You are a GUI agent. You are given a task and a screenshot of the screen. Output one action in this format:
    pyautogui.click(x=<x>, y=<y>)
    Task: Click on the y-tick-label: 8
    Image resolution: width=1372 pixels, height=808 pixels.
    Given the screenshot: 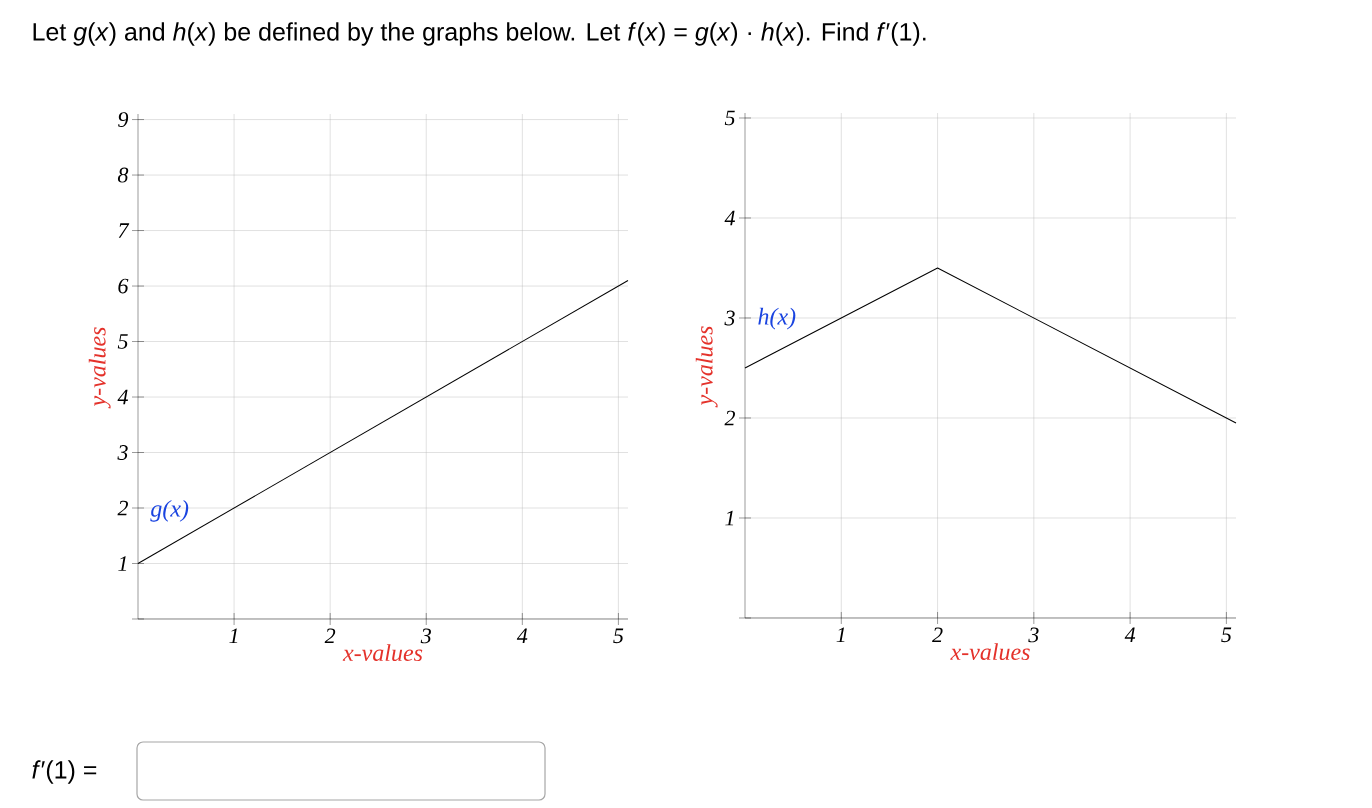 What is the action you would take?
    pyautogui.click(x=123, y=175)
    